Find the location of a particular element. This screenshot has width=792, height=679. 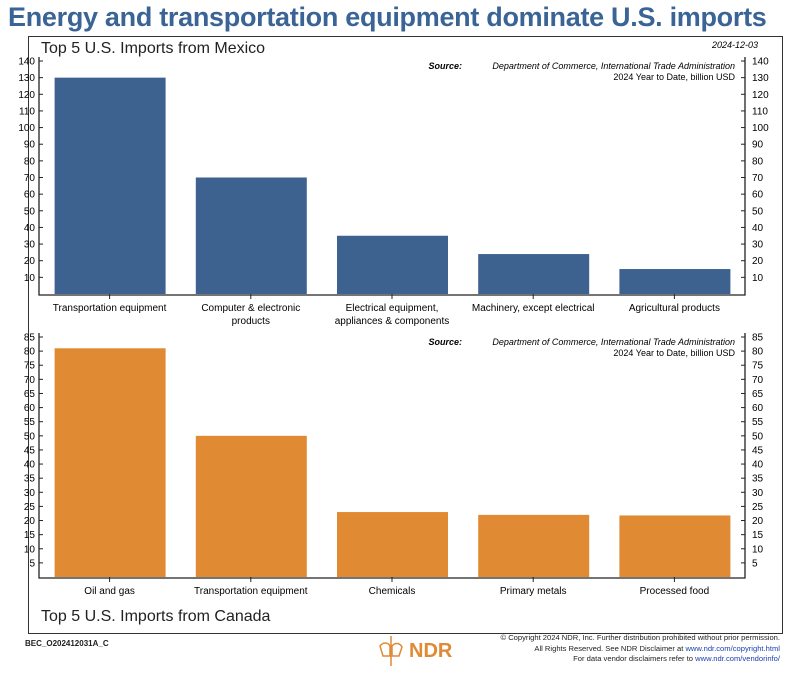

y-tick-label-right: 65 is located at coordinates (758, 394).